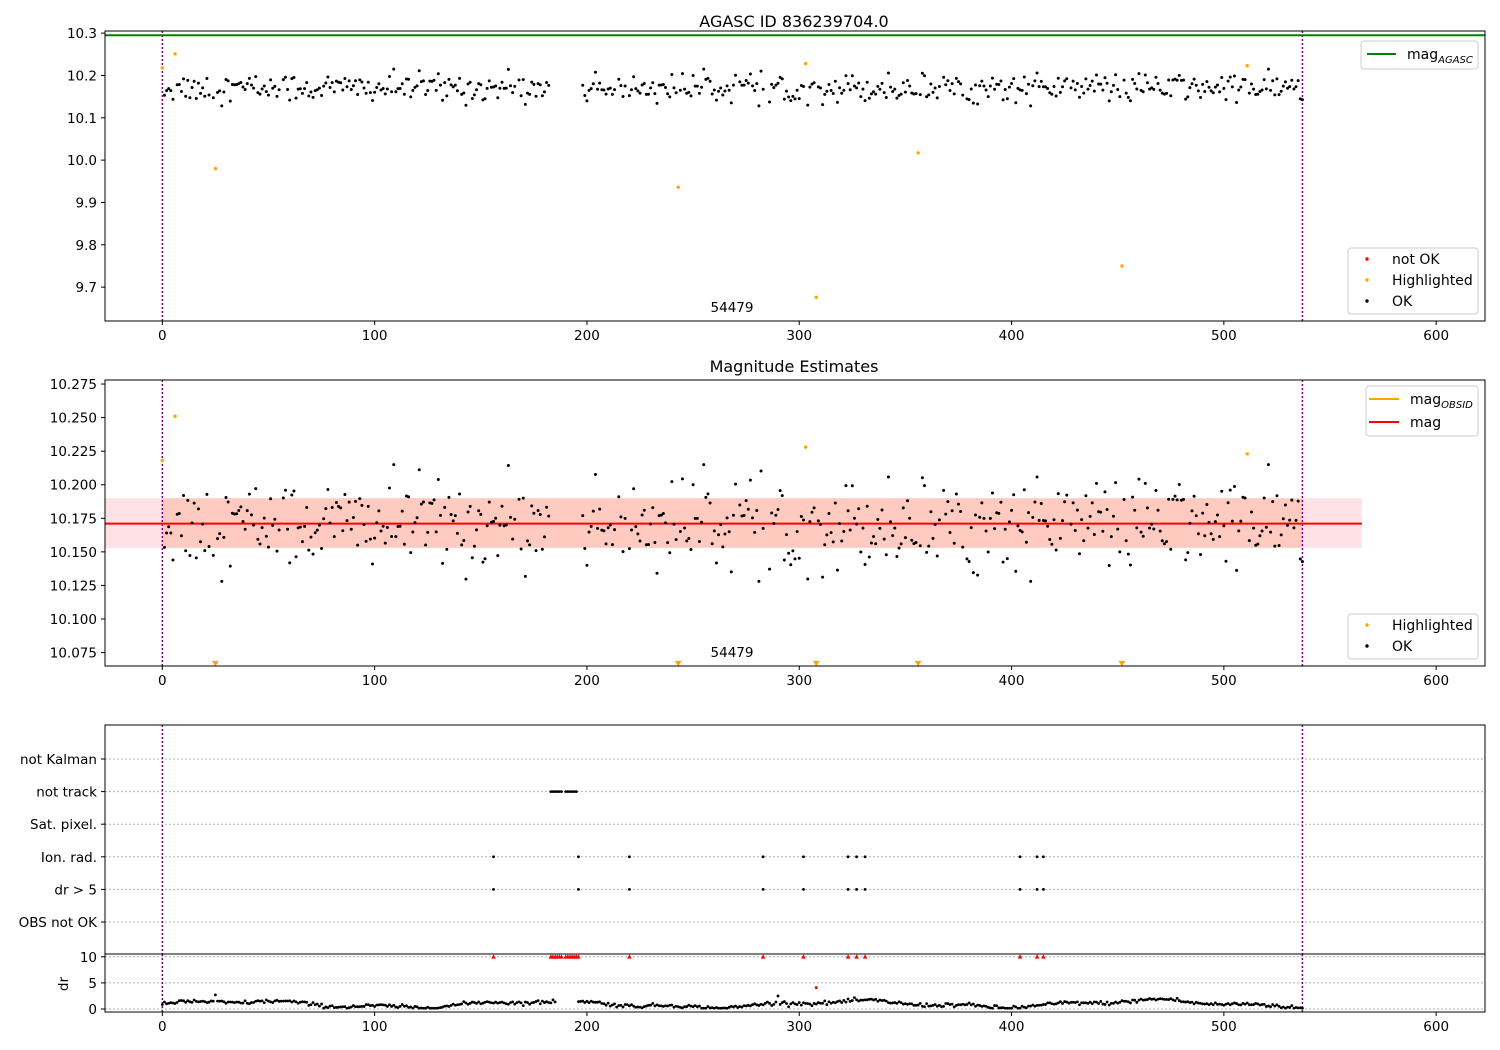 Image resolution: width=1500 pixels, height=1050 pixels. Describe the element at coordinates (1224, 1027) in the screenshot. I see `x-tick-label: 500` at that location.